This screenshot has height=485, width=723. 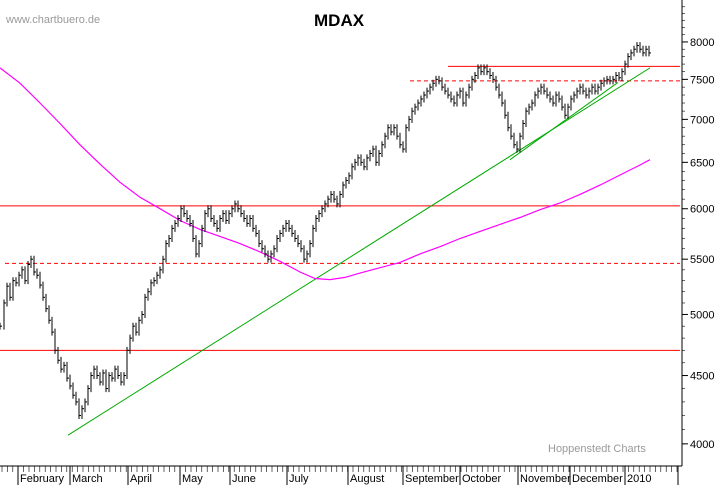 I want to click on y-tick-label: 6500, so click(x=702, y=163).